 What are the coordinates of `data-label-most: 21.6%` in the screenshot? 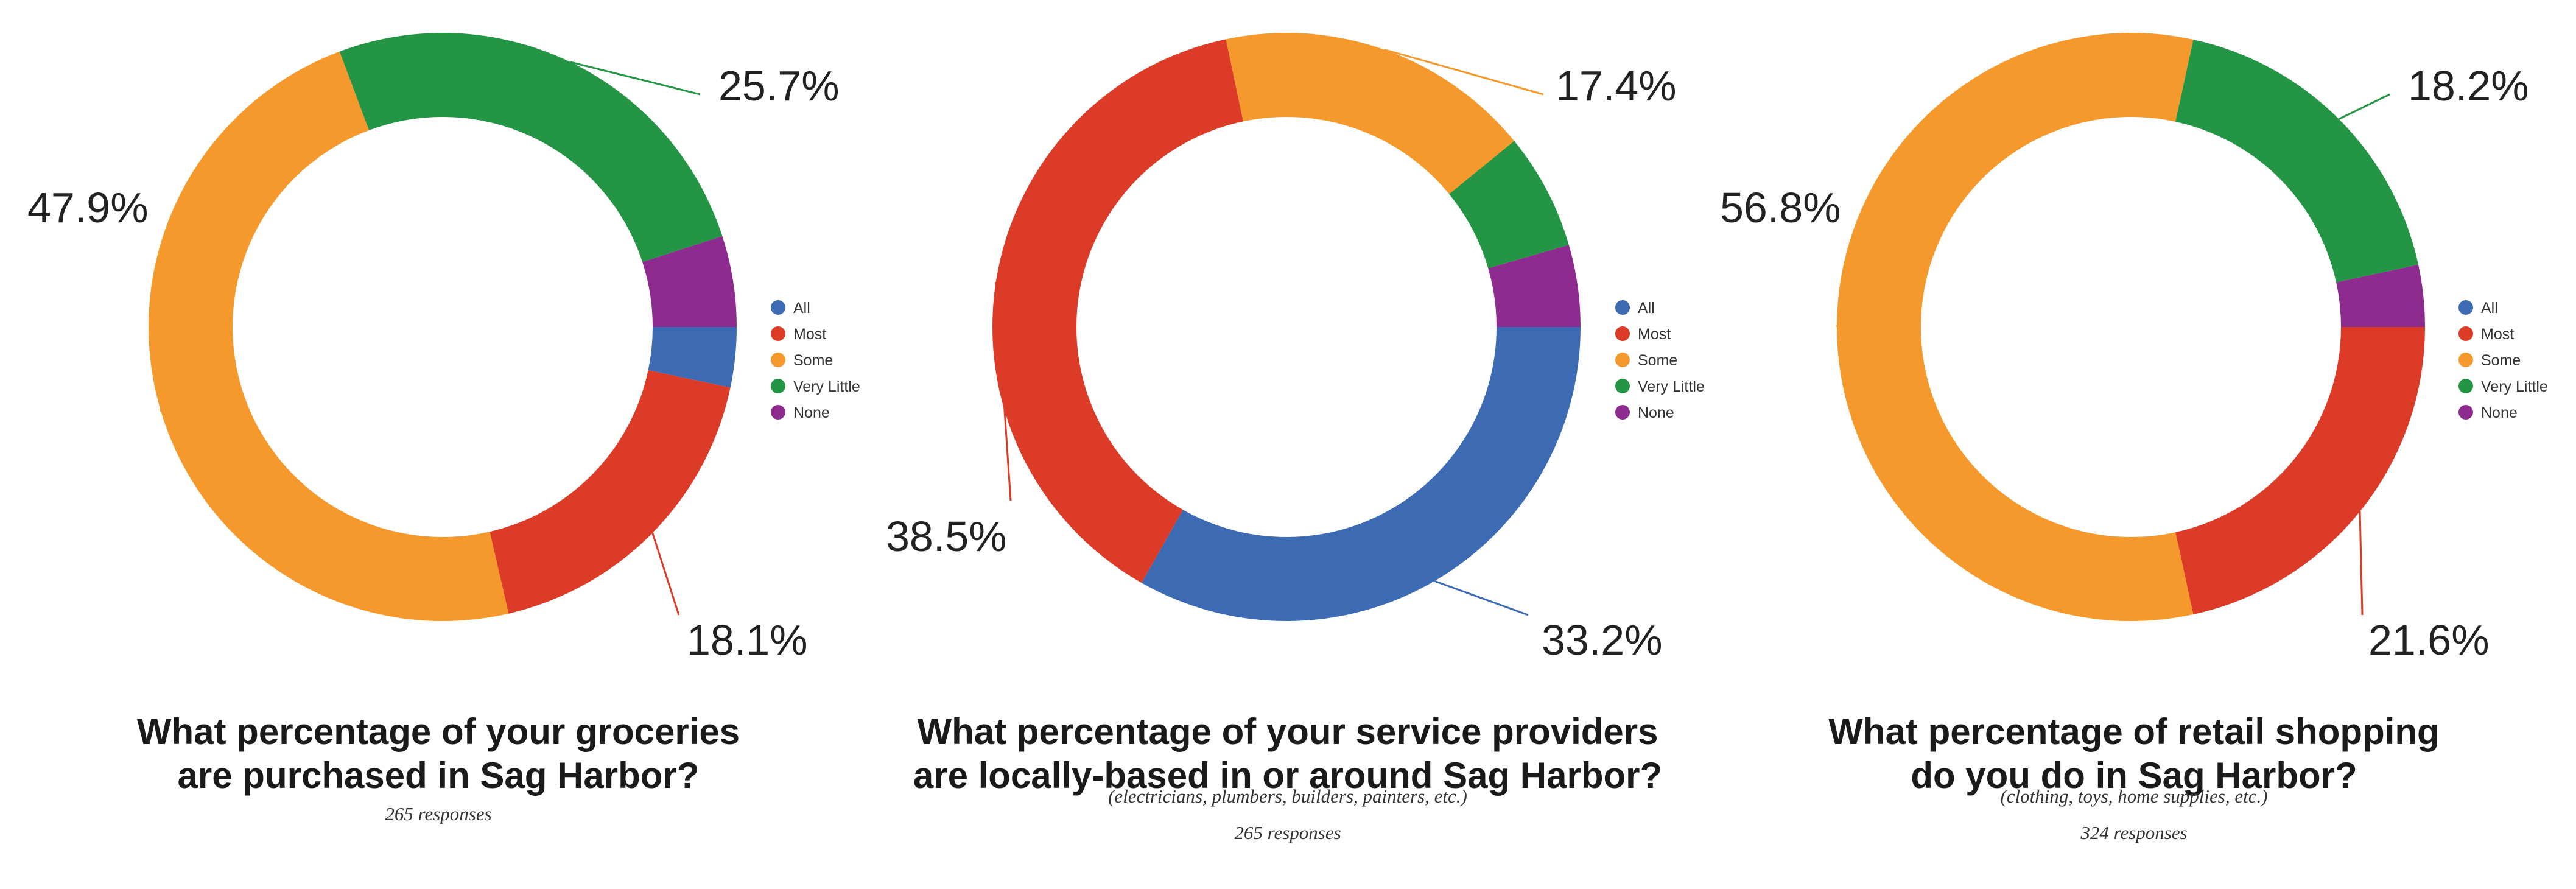 It's located at (2428, 640).